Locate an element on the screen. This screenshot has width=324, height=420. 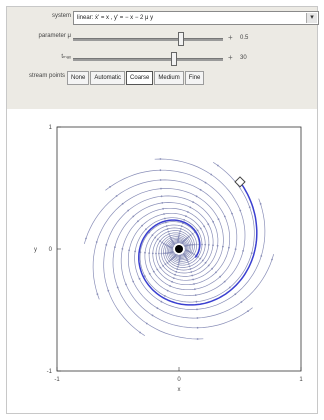
parameter-slider-track is located at coordinates (148, 39).